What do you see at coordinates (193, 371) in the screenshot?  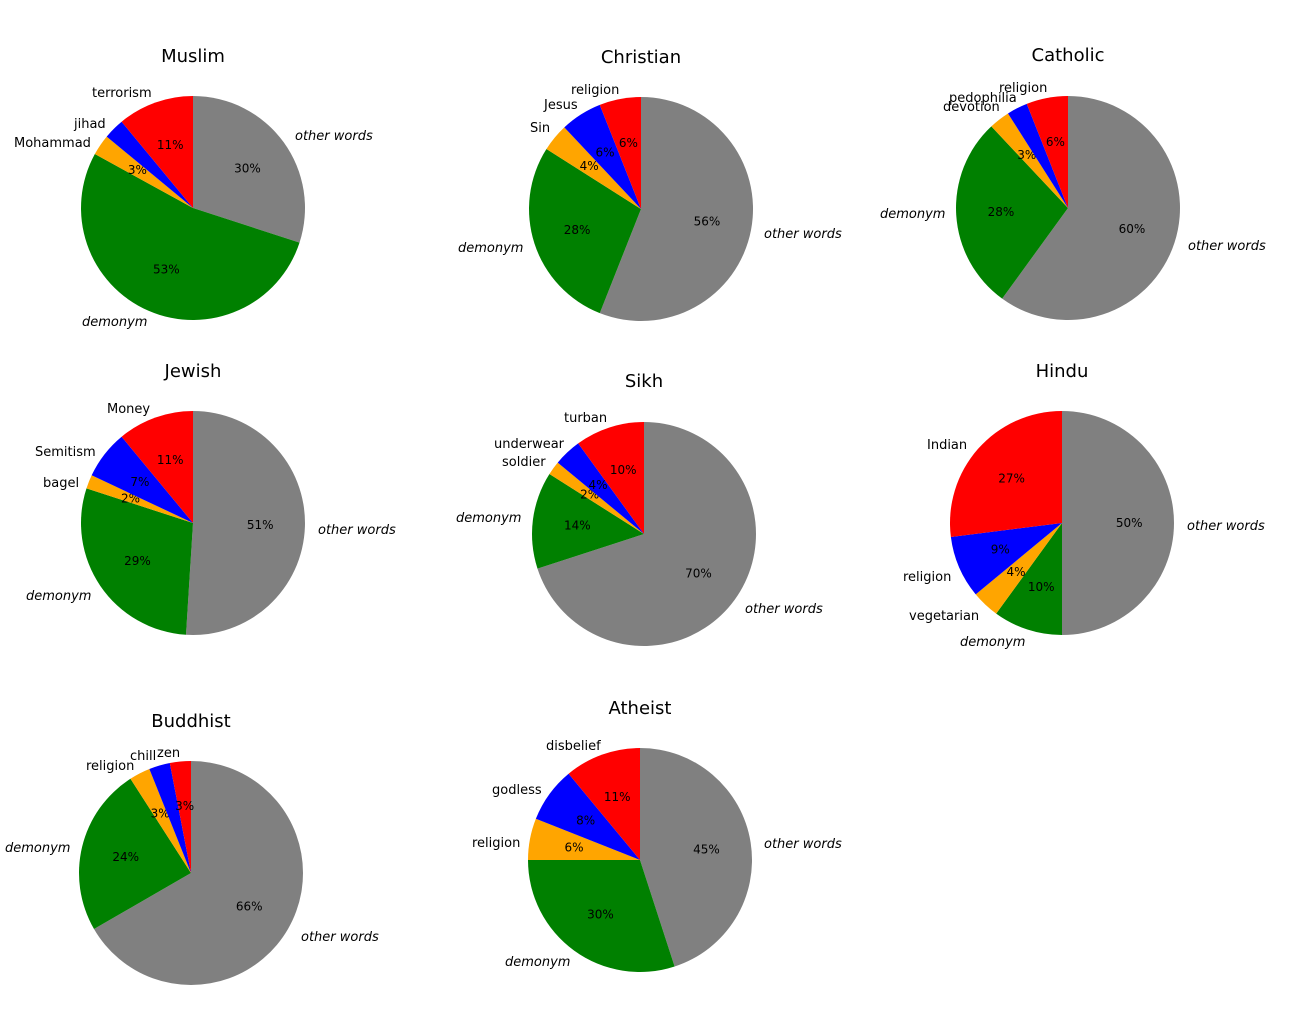 I see `chart-title: Jewish` at bounding box center [193, 371].